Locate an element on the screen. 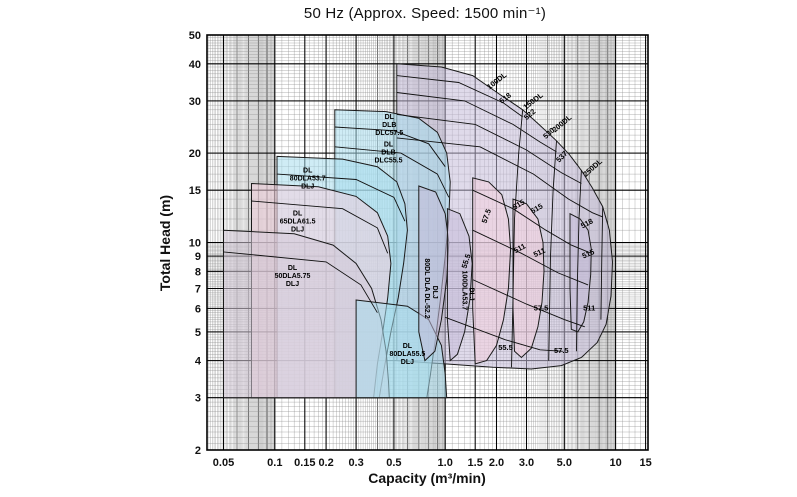 This screenshot has height=497, width=797. y-tick-label: 20 is located at coordinates (195, 154).